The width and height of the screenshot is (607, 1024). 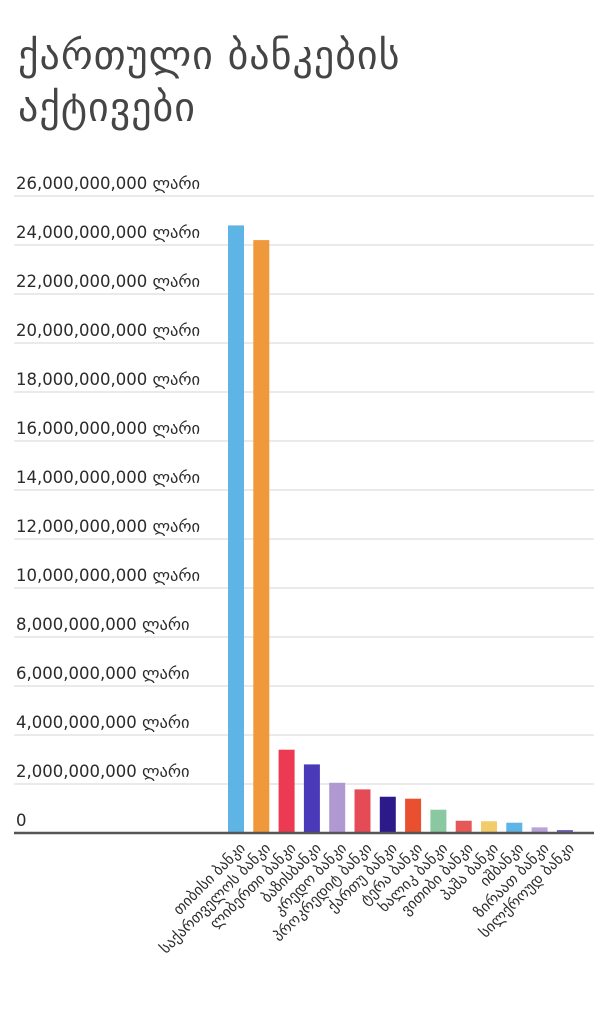 I want to click on y-tick-label: 14,000,000,000 ლარი, so click(x=108, y=477).